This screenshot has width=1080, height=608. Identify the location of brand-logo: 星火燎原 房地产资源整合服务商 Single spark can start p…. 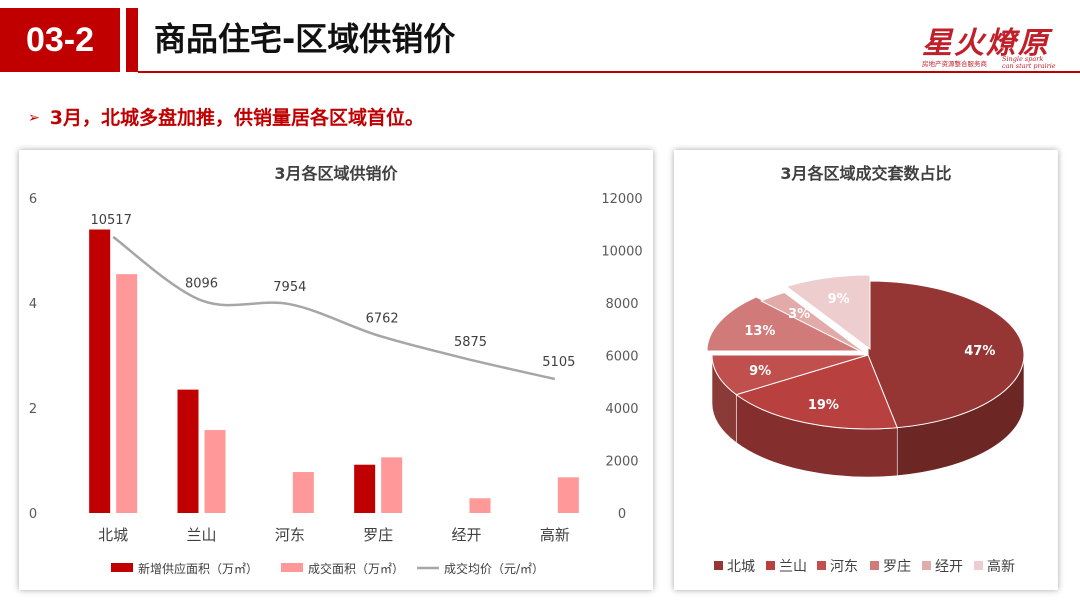
(988, 46).